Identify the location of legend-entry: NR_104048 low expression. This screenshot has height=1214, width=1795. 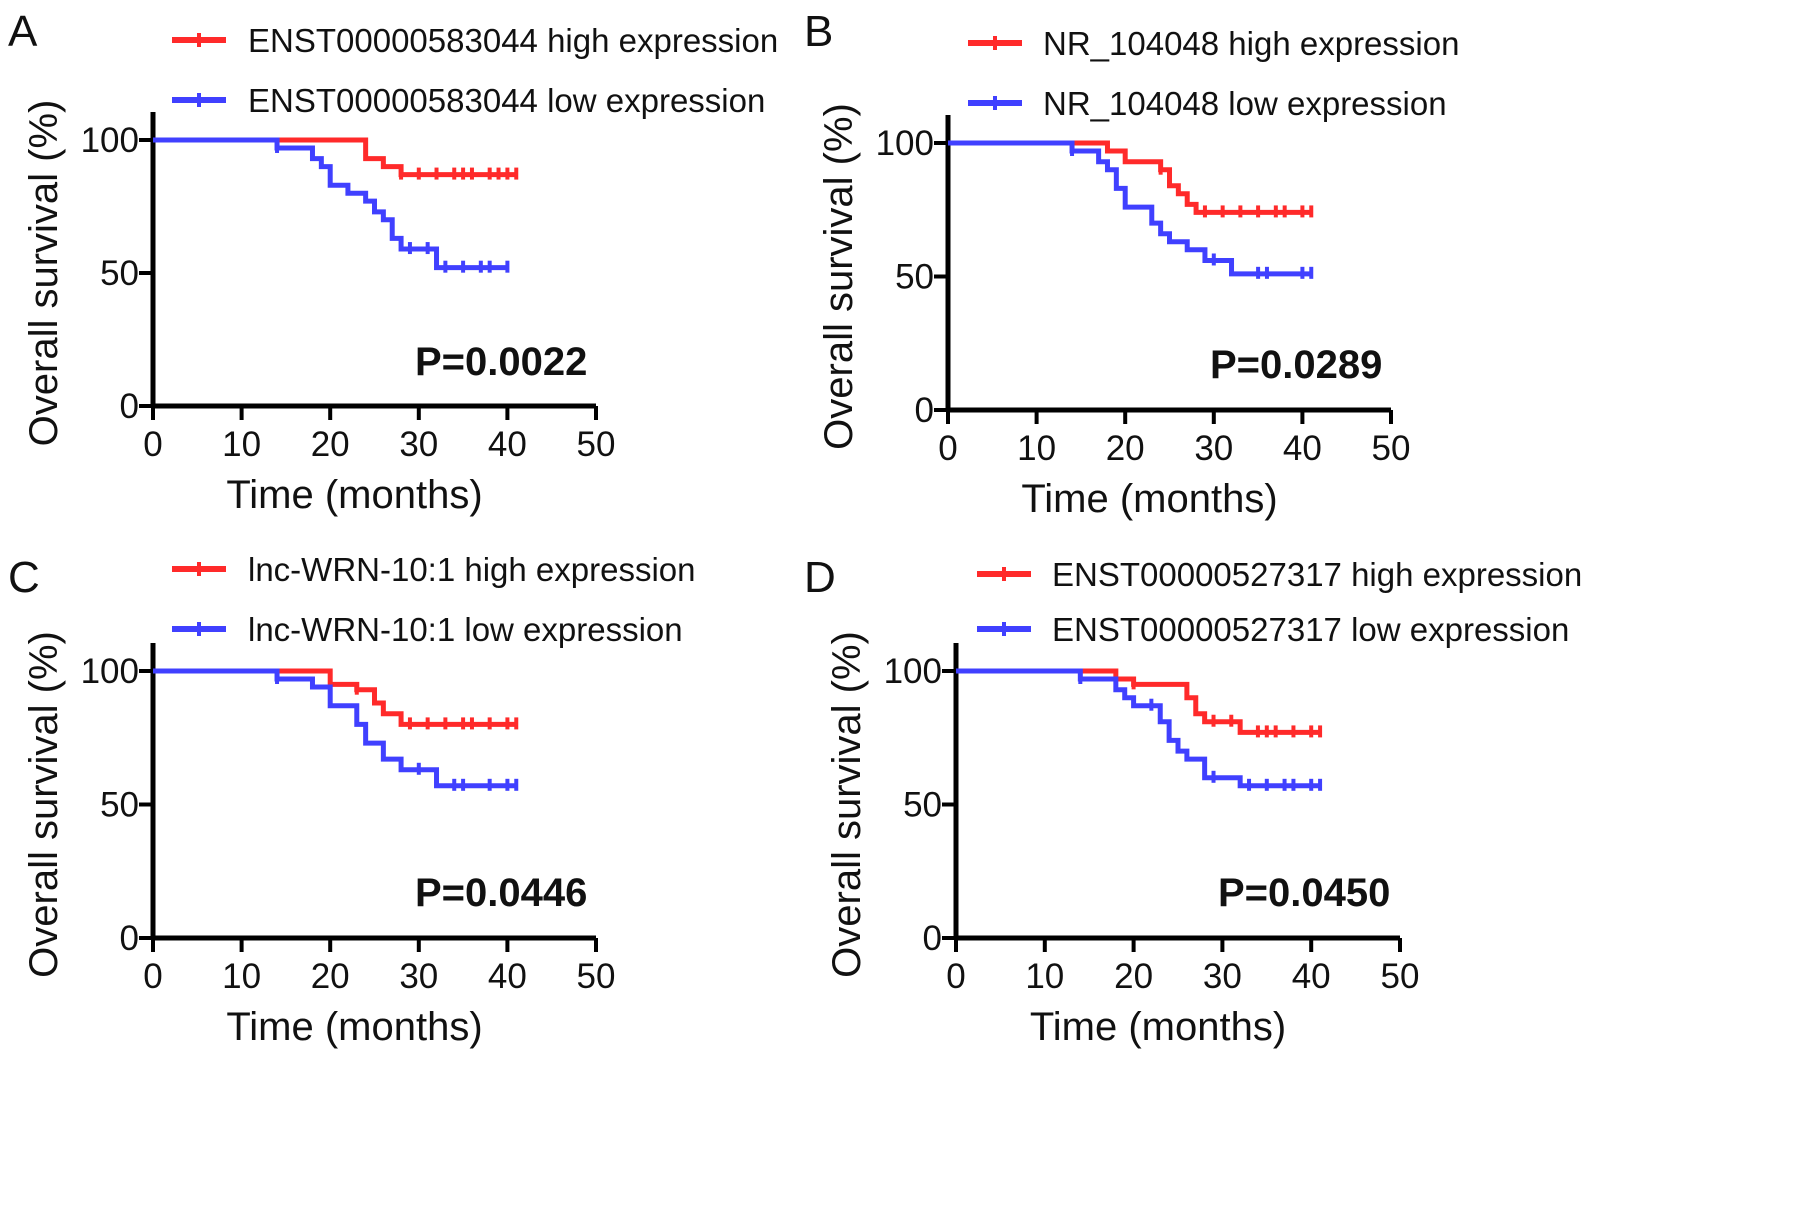
(1207, 103).